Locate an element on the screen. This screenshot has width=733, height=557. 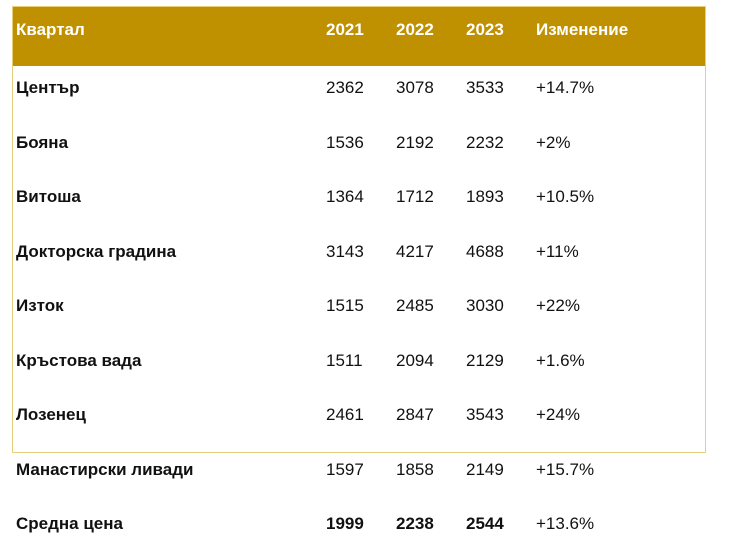
cell: 1597 is located at coordinates (345, 469).